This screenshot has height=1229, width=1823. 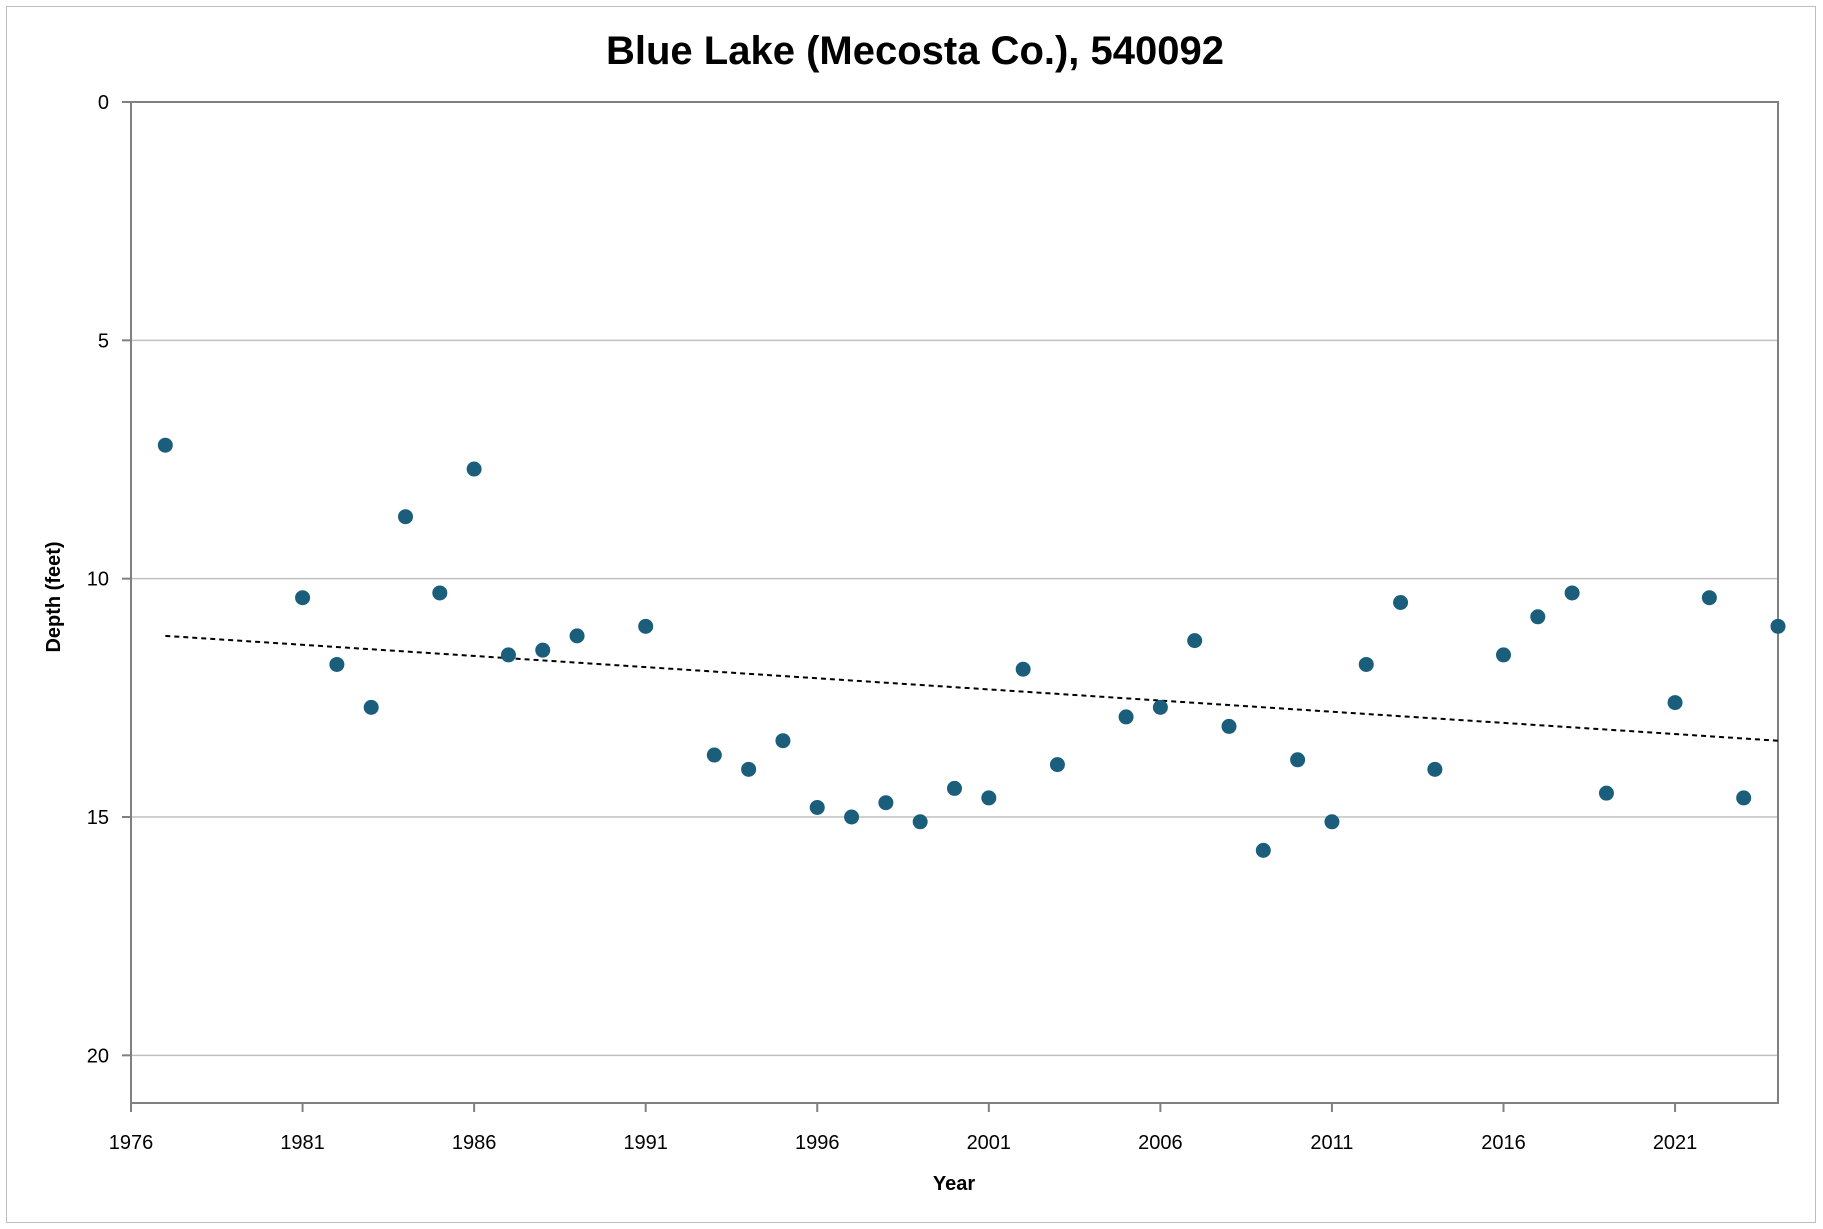 What do you see at coordinates (98, 1056) in the screenshot?
I see `y-tick-label: 20` at bounding box center [98, 1056].